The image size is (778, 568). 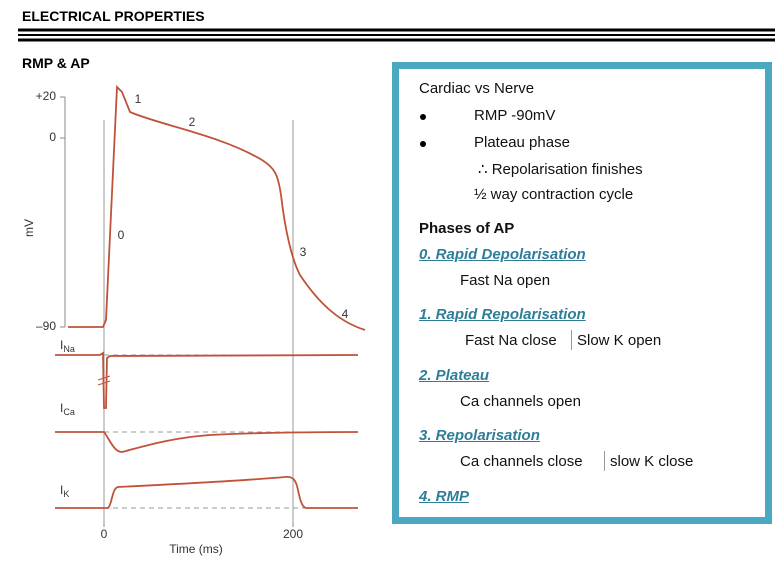 What do you see at coordinates (521, 461) in the screenshot?
I see `phase-detail: Ca channels close` at bounding box center [521, 461].